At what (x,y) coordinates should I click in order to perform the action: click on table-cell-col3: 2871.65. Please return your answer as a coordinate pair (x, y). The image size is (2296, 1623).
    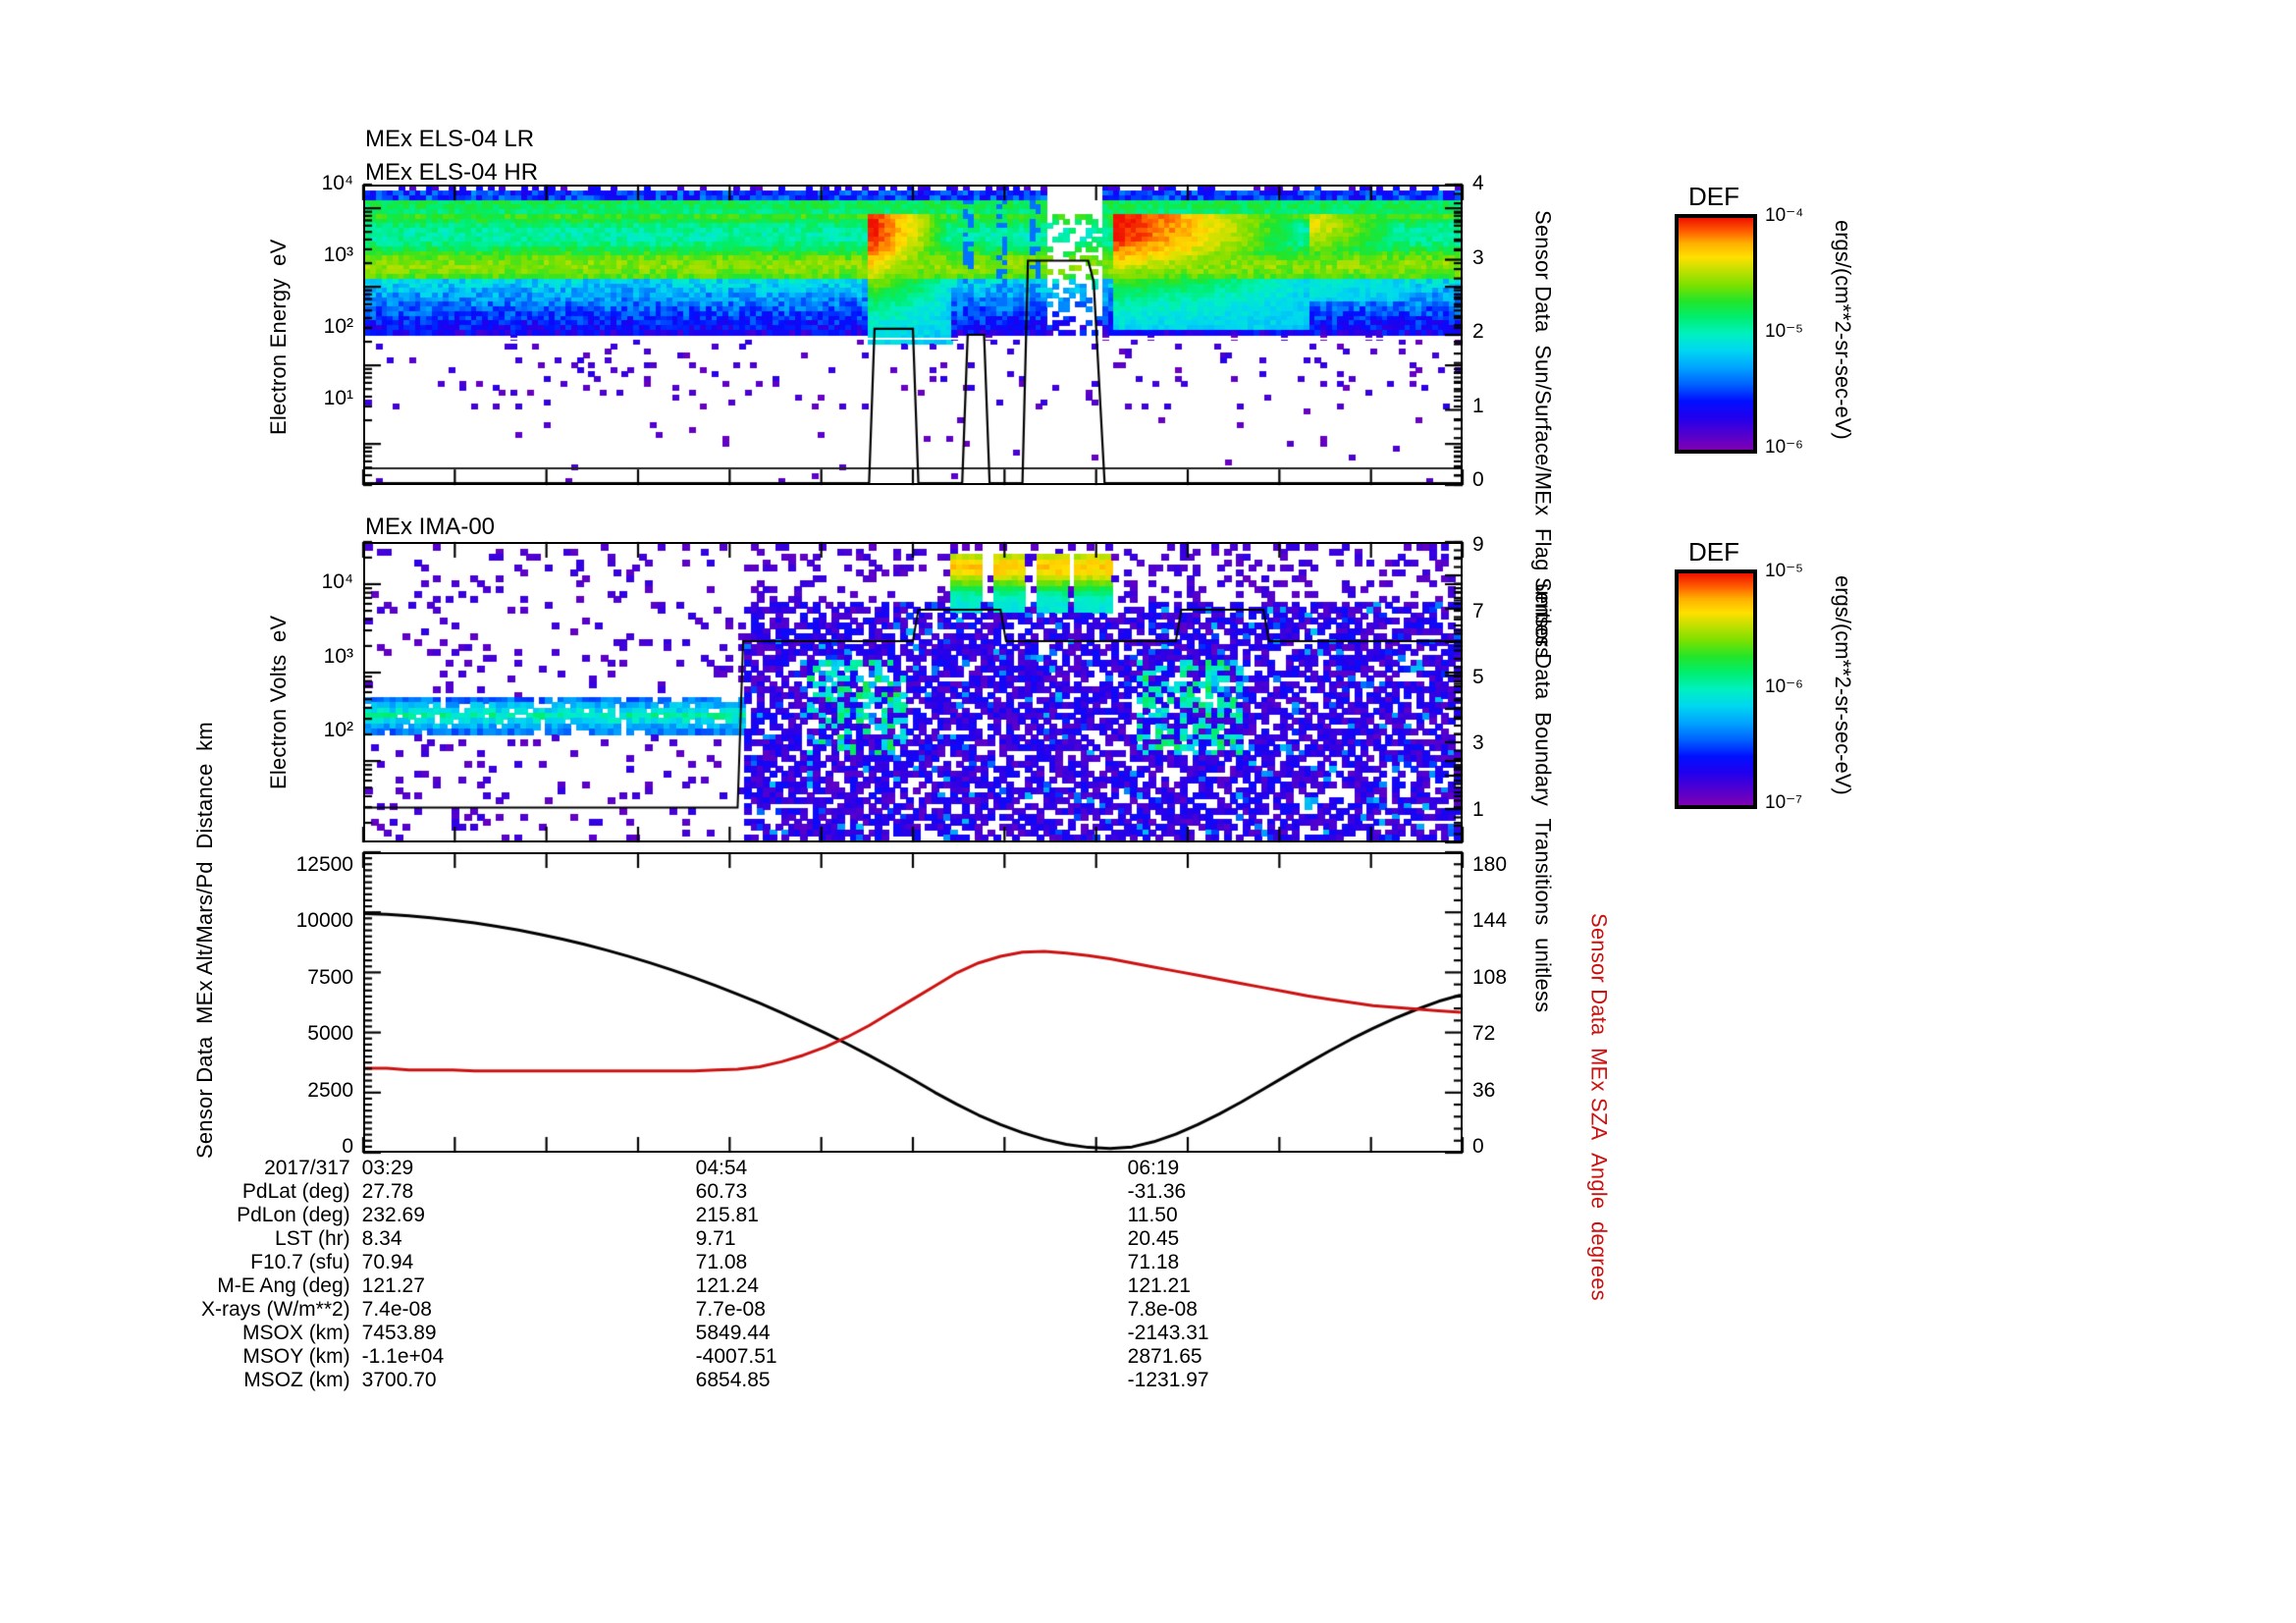
    Looking at the image, I should click on (1164, 1356).